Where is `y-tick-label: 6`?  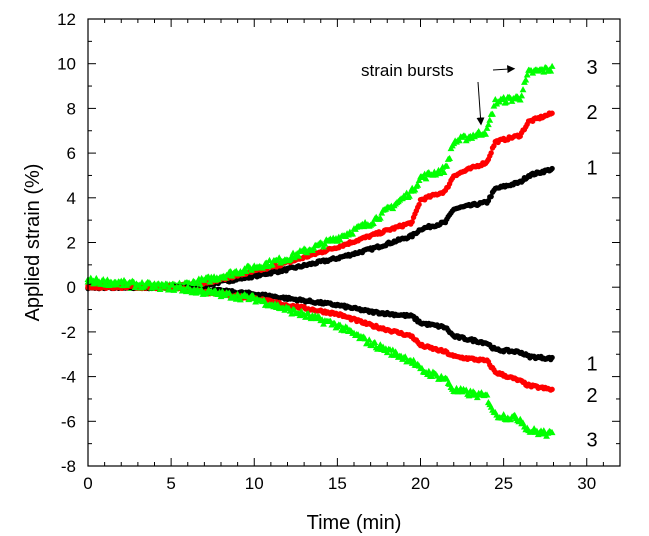 y-tick-label: 6 is located at coordinates (71, 153).